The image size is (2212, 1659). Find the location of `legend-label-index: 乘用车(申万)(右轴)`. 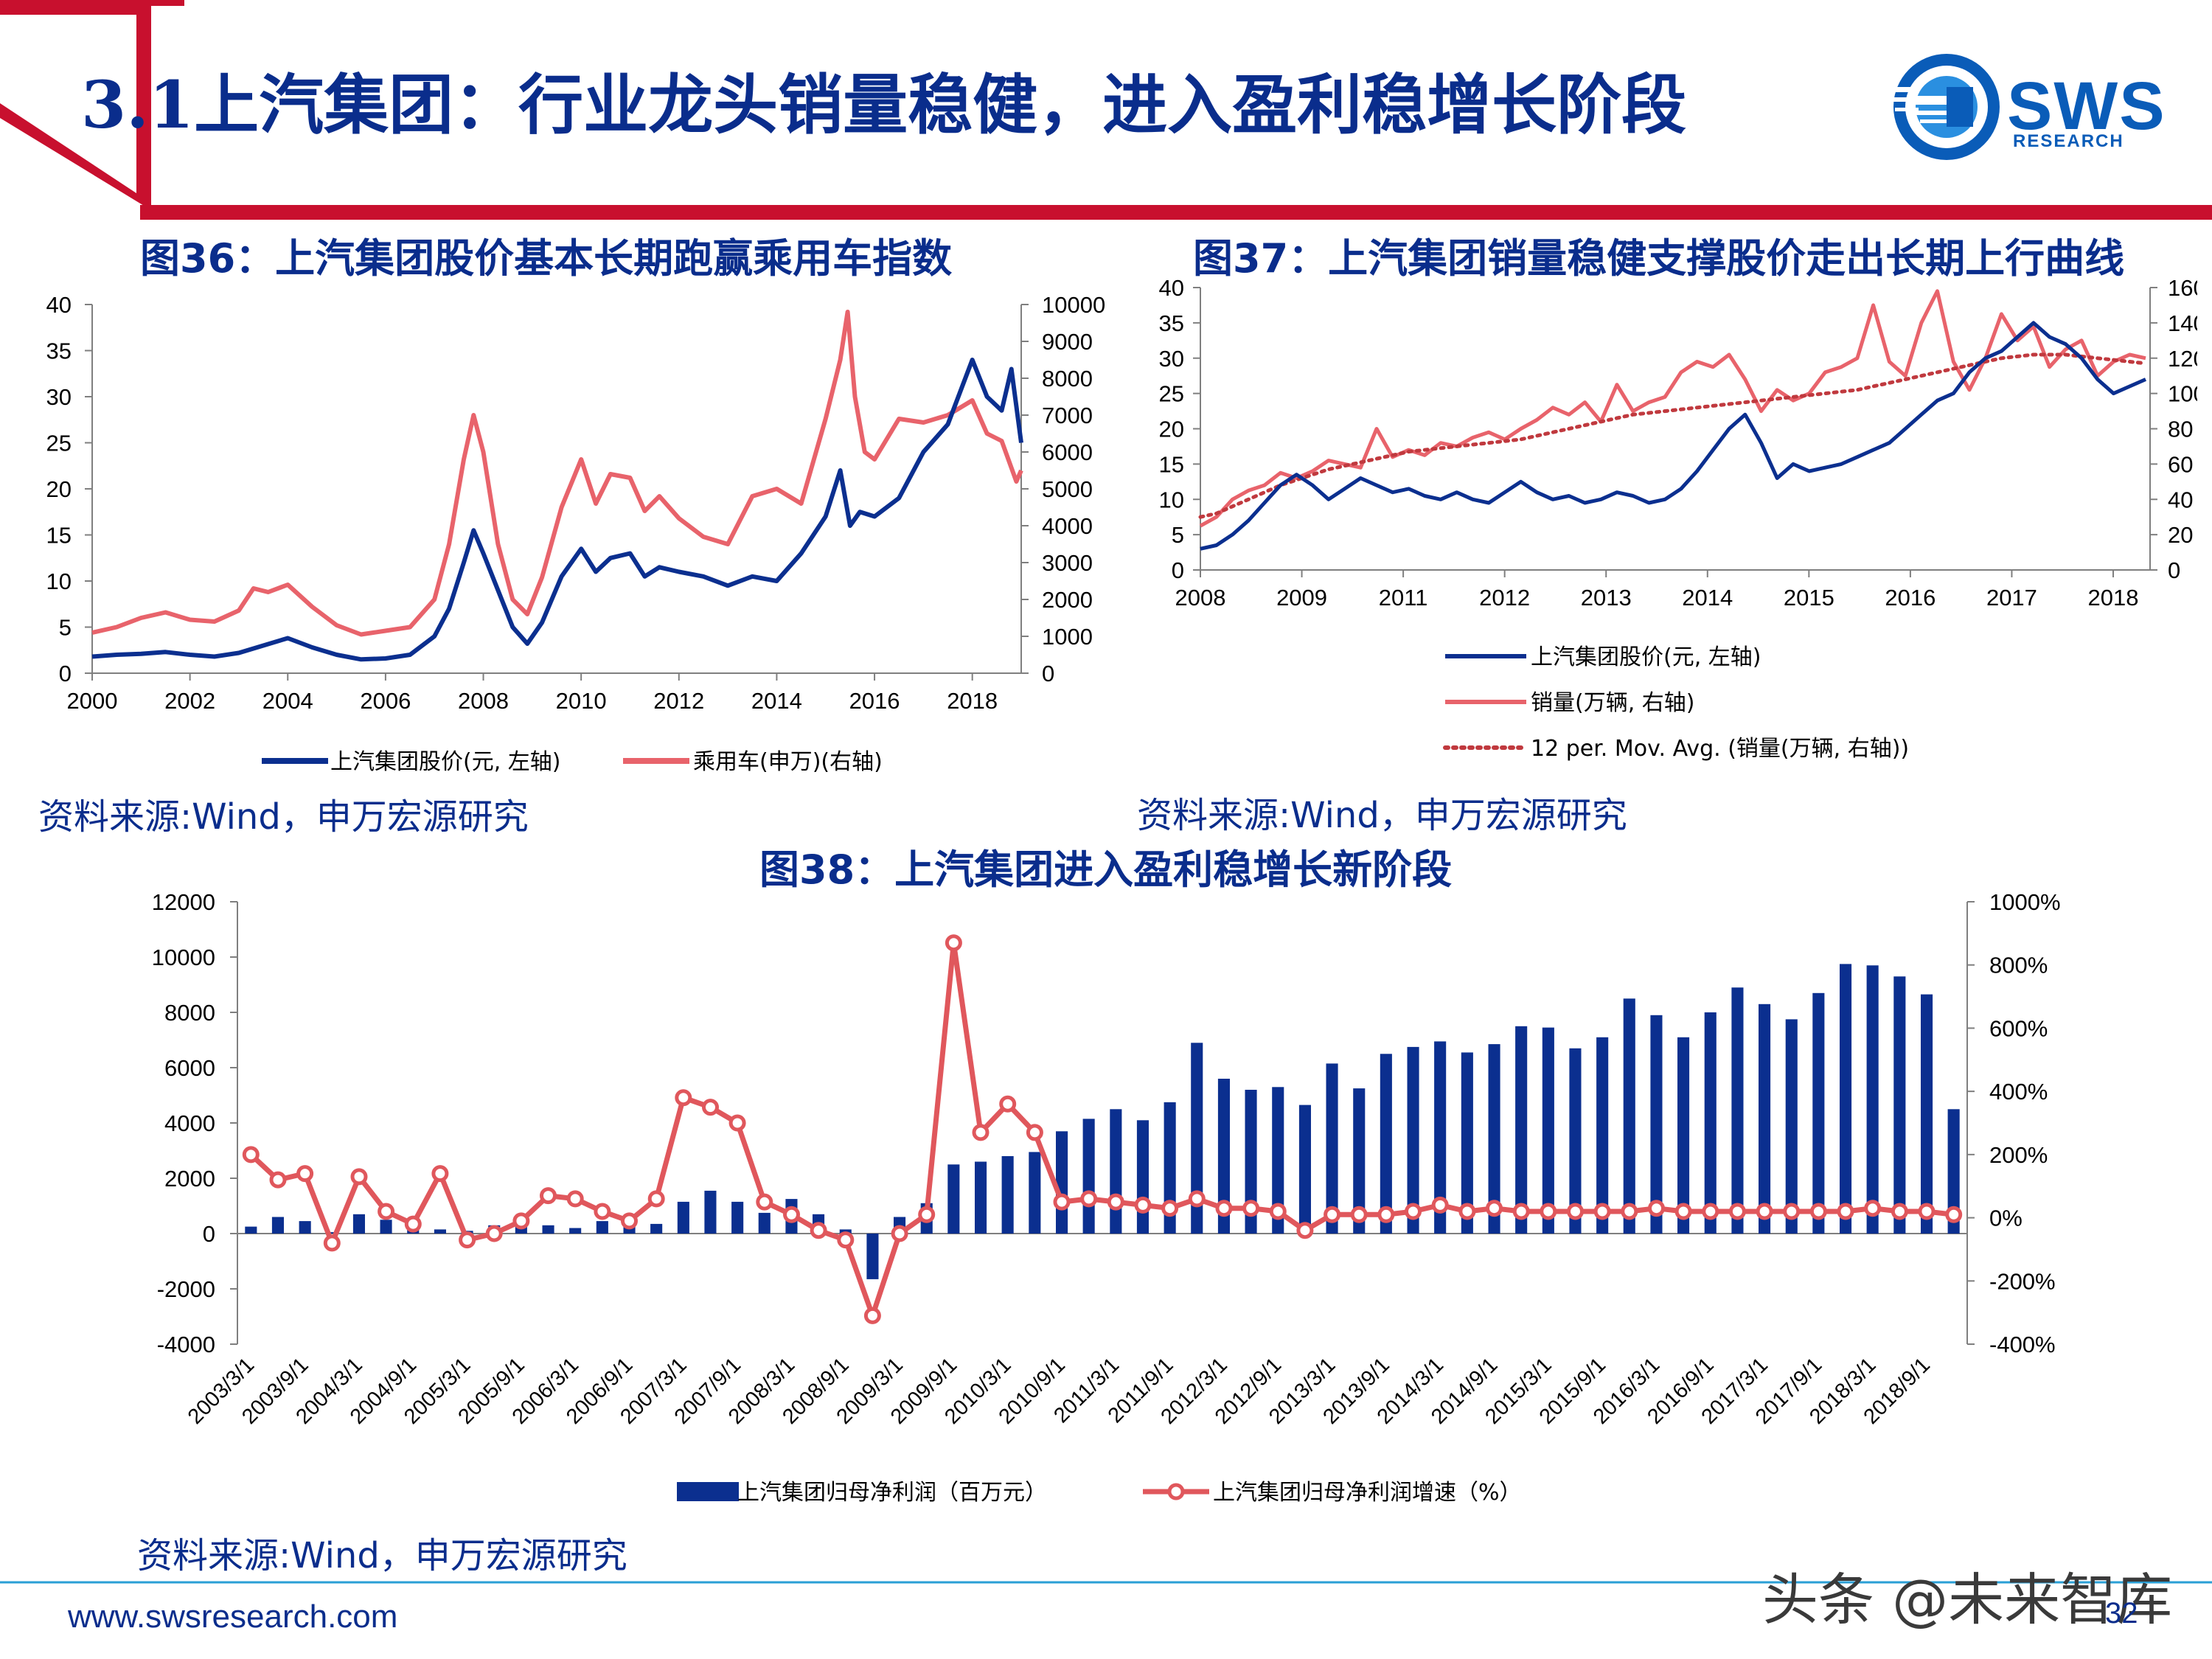

legend-label-index: 乘用车(申万)(右轴) is located at coordinates (788, 762).